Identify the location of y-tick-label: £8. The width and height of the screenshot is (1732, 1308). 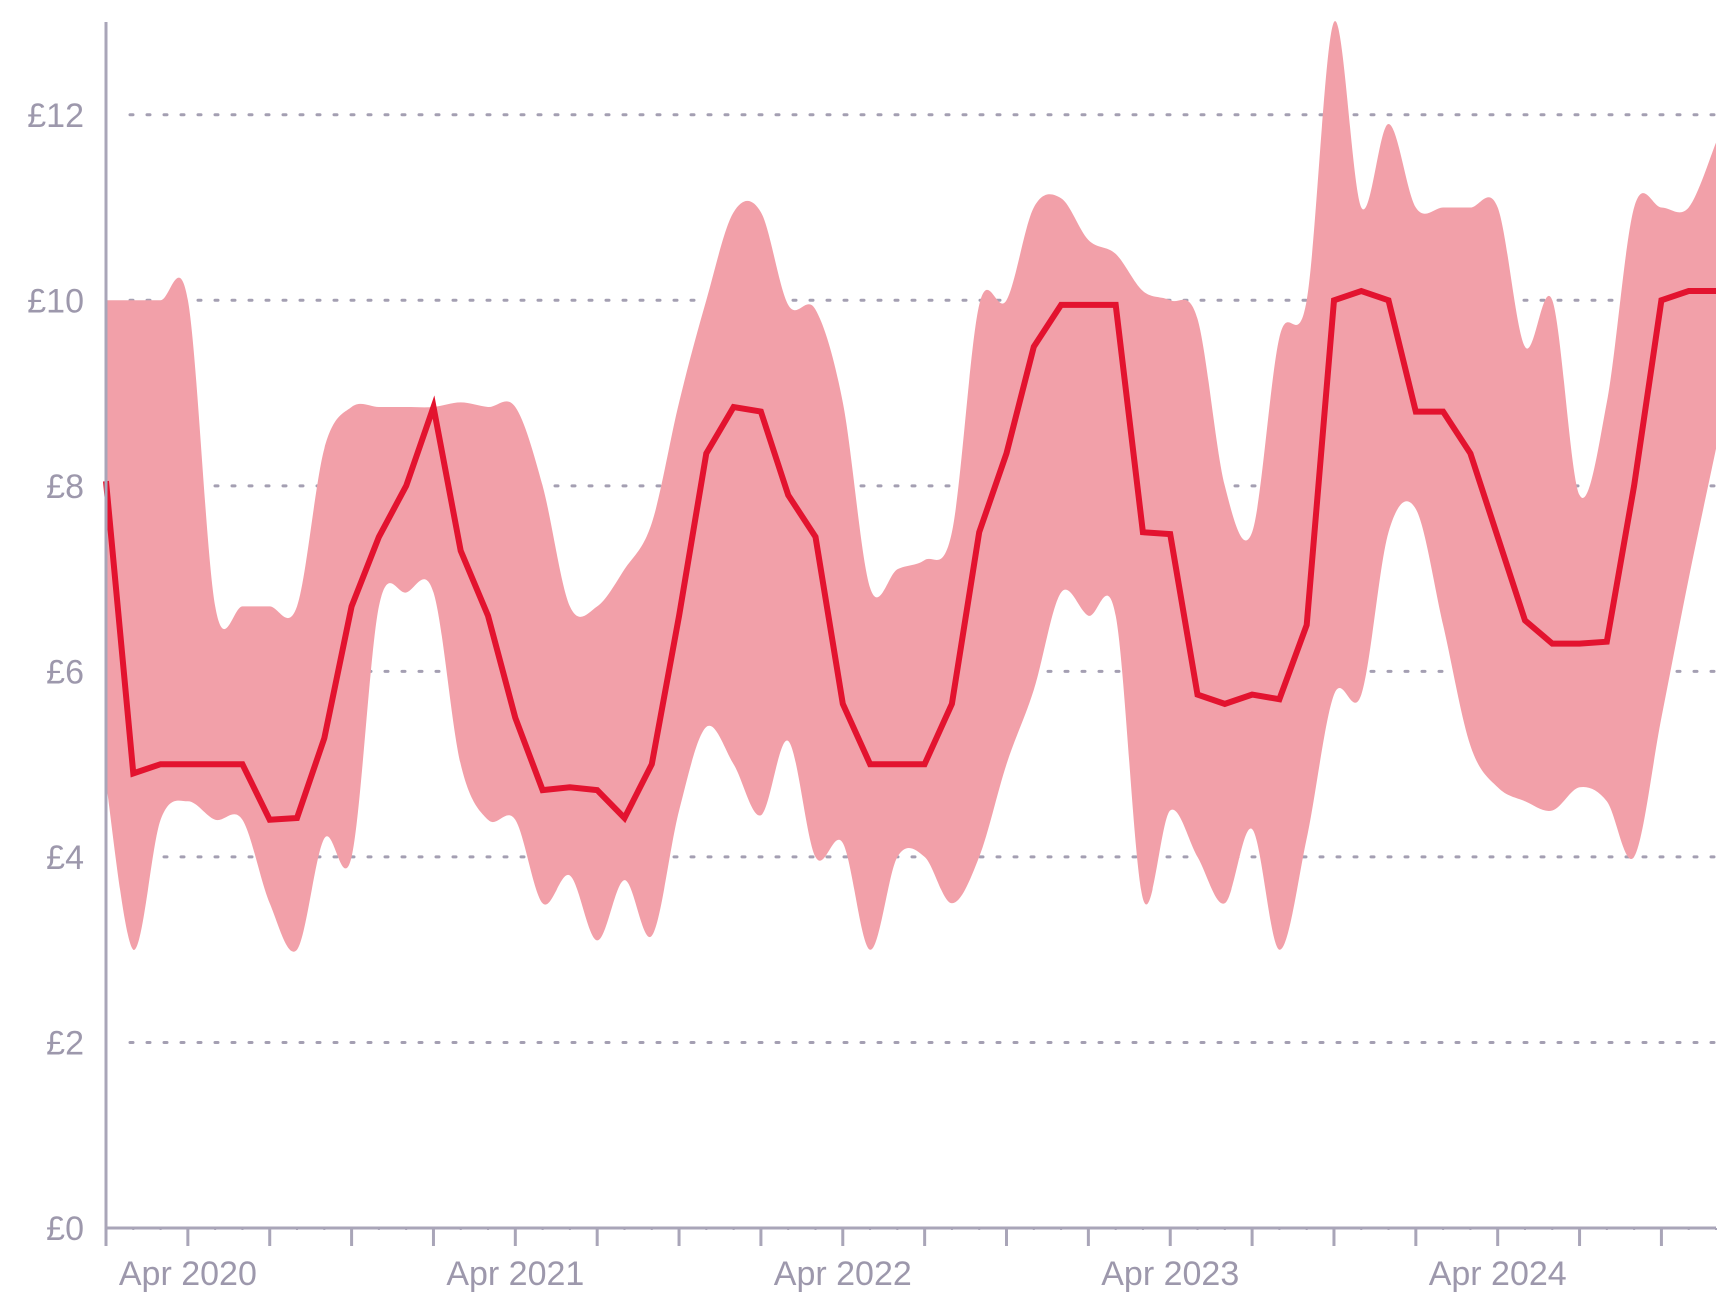
(65, 487).